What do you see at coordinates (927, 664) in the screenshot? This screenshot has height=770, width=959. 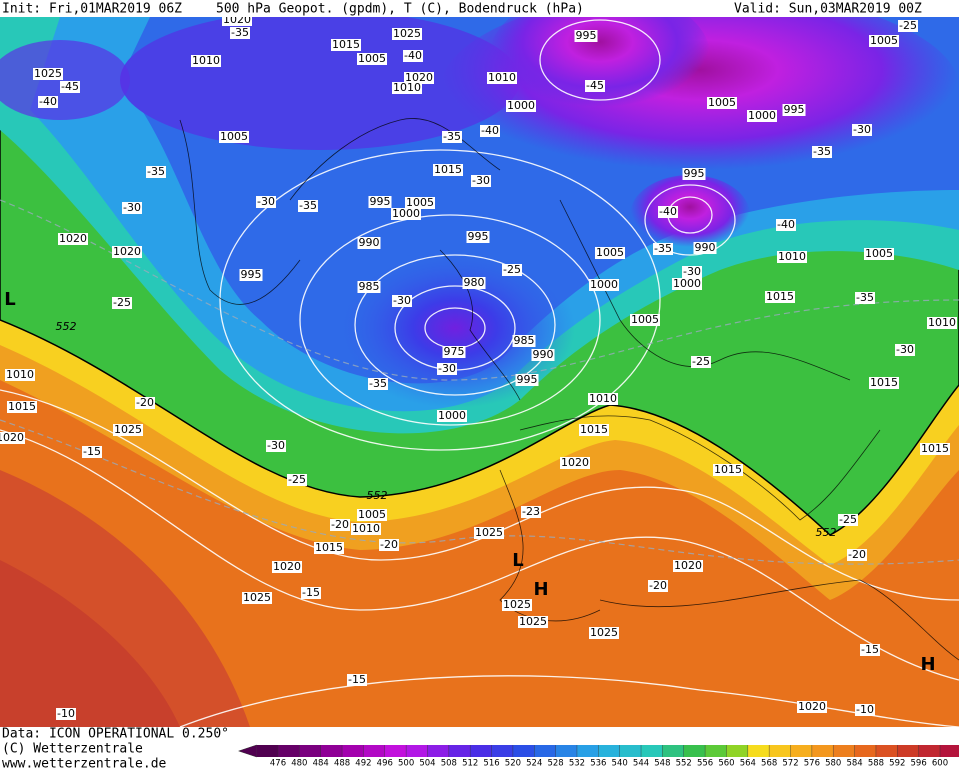 I see `pressure-center: H` at bounding box center [927, 664].